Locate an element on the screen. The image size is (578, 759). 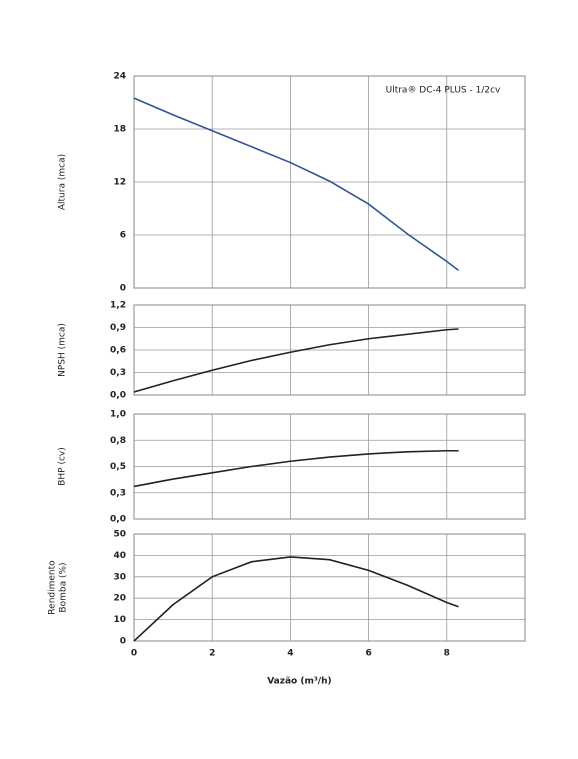
y-axis-label: Altura (mca) is located at coordinates (63, 182).